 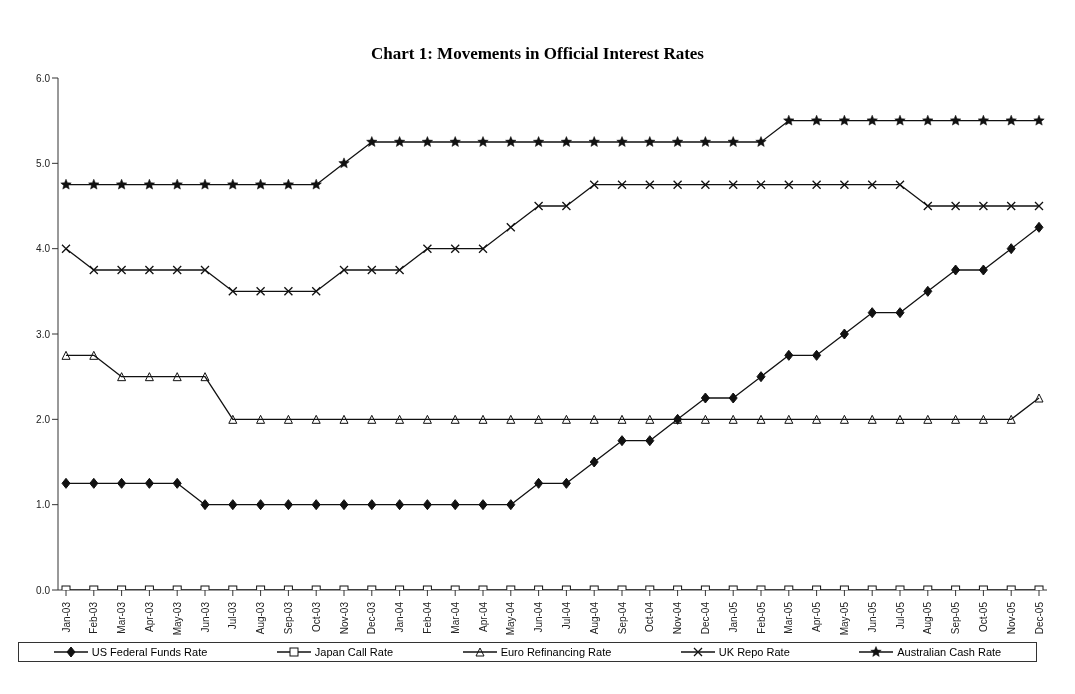 What do you see at coordinates (789, 617) in the screenshot?
I see `x-tick-label: Mar-05` at bounding box center [789, 617].